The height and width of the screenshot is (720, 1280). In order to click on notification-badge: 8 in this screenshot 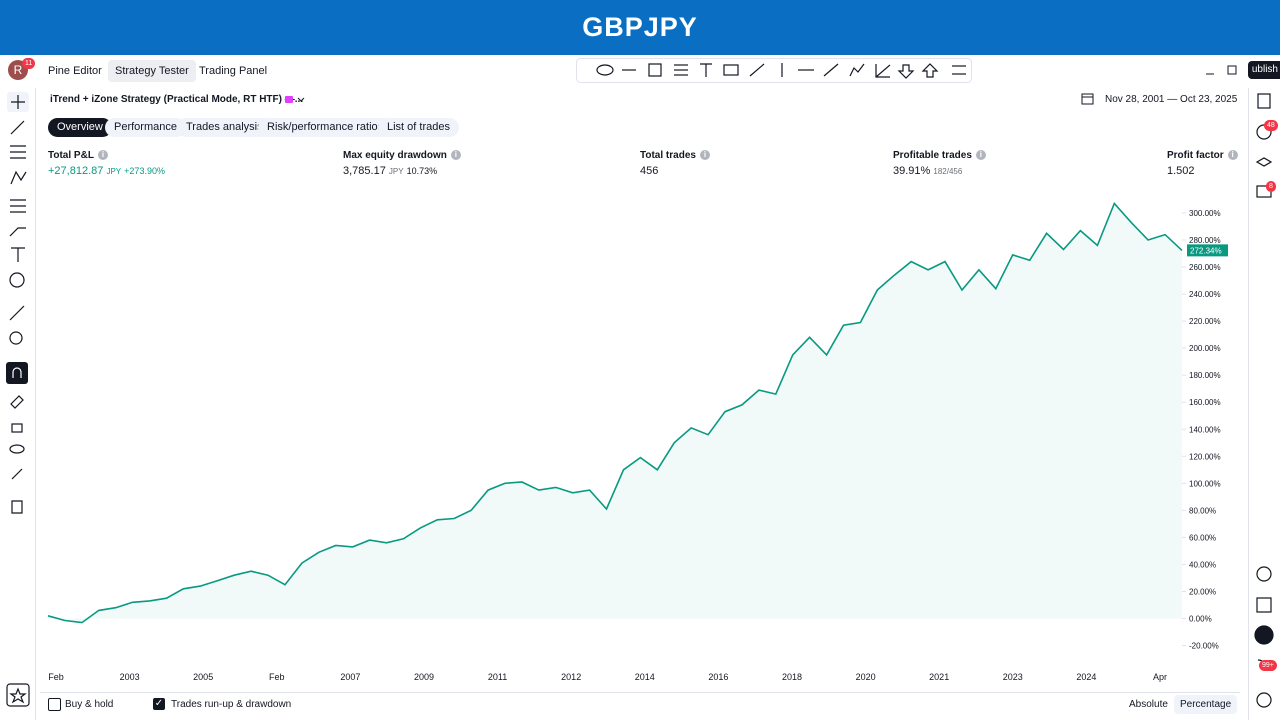, I will do `click(1271, 186)`.